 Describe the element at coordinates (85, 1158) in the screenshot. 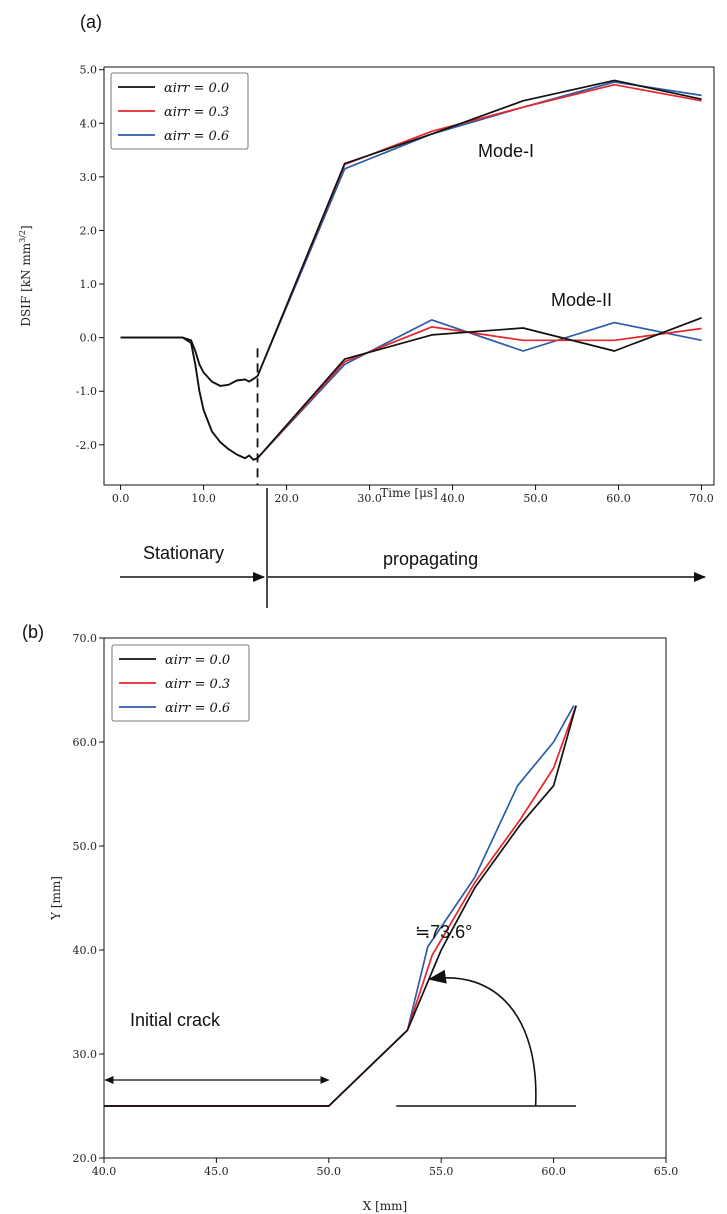

I see `y-tick-label: 20.0` at that location.